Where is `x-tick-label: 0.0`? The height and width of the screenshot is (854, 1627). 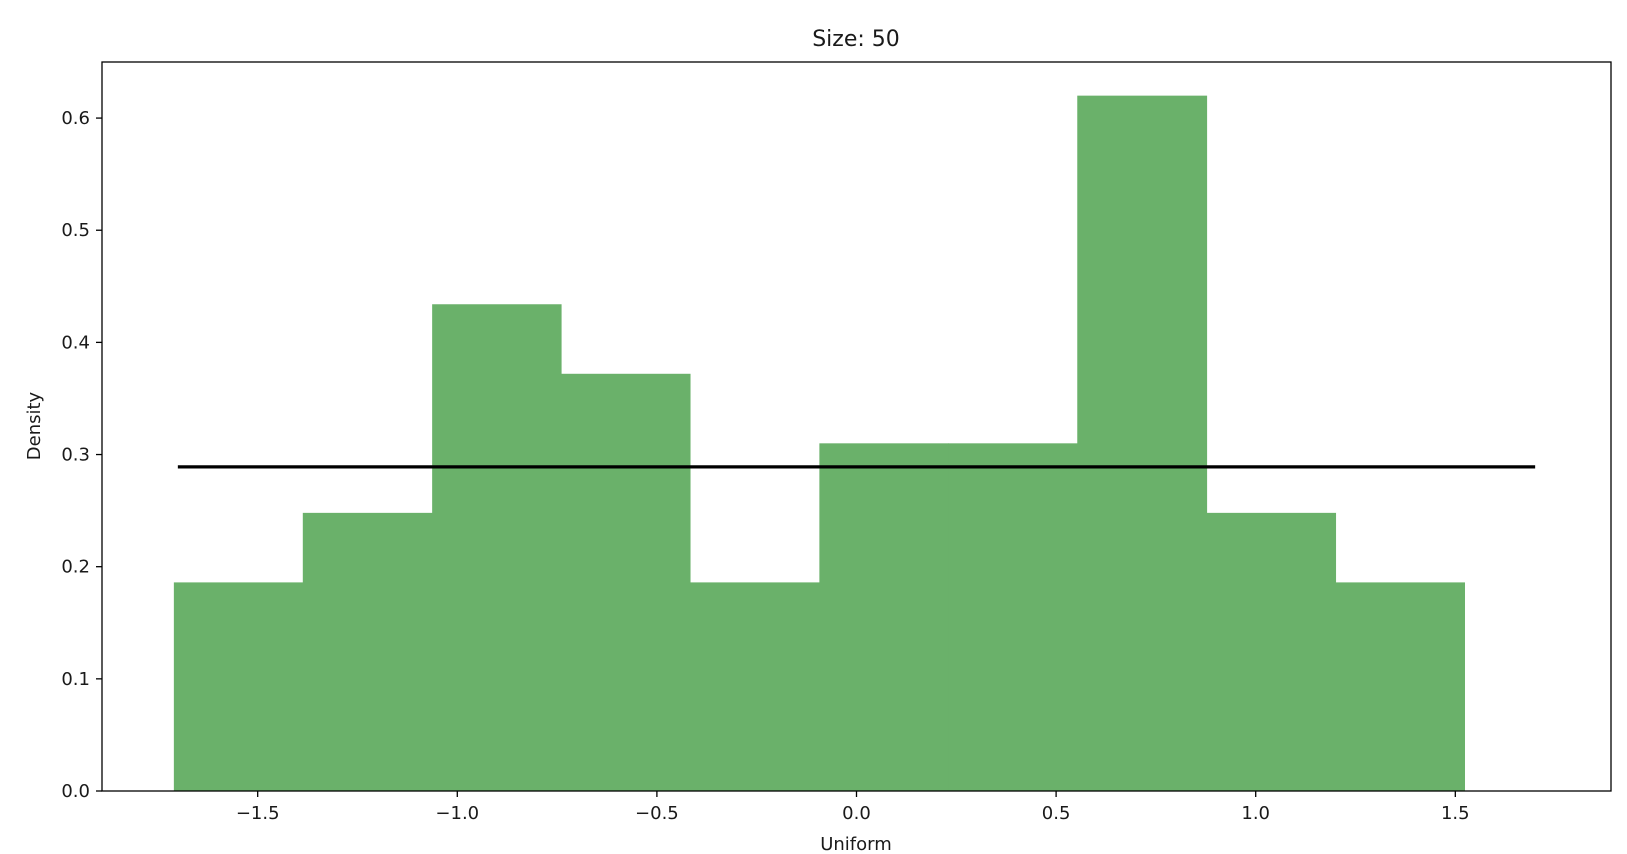 x-tick-label: 0.0 is located at coordinates (856, 813).